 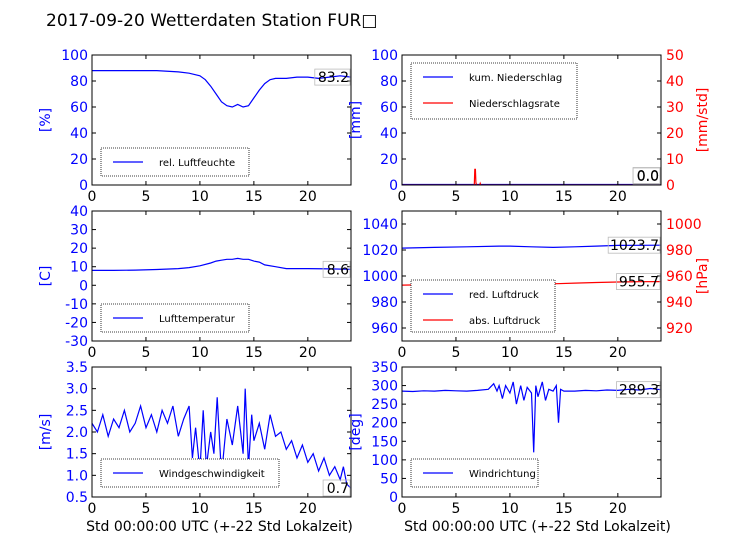 I want to click on y-tick-label: 300, so click(x=384, y=387).